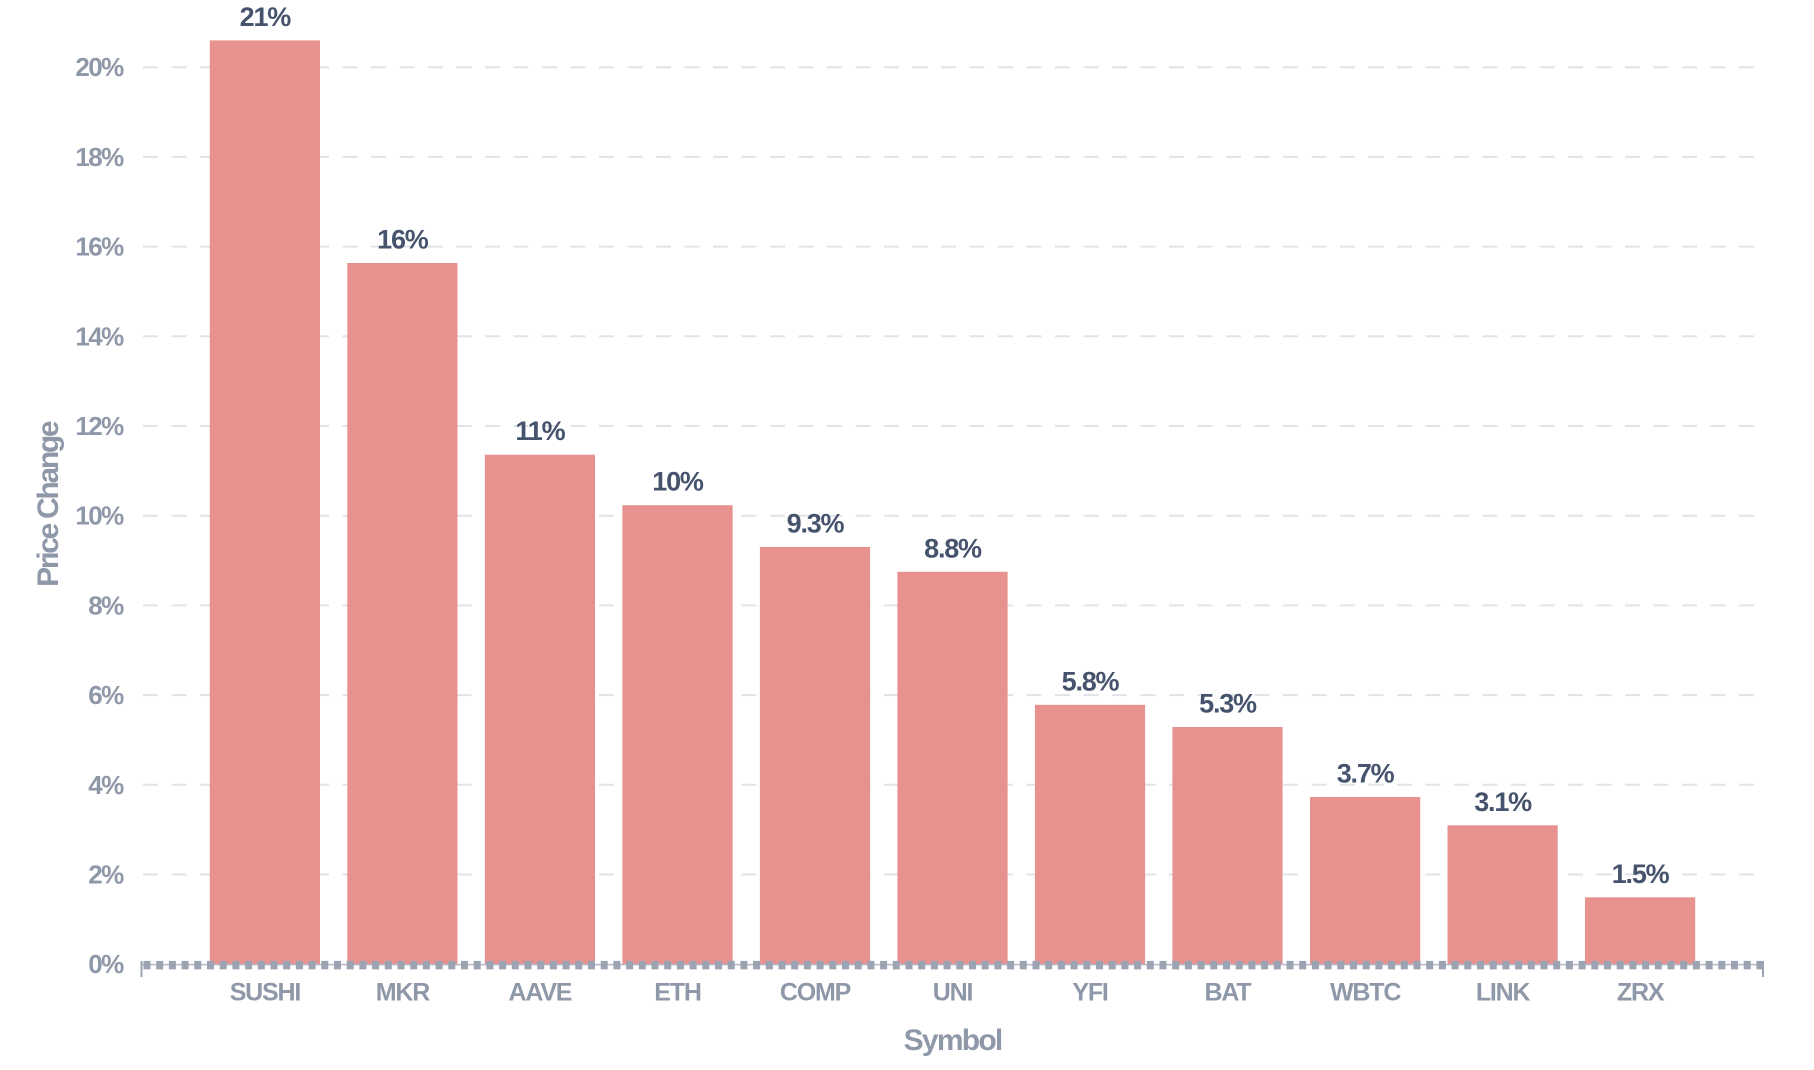 The width and height of the screenshot is (1814, 1070). Describe the element at coordinates (1366, 774) in the screenshot. I see `svg-text: 3.7%` at that location.